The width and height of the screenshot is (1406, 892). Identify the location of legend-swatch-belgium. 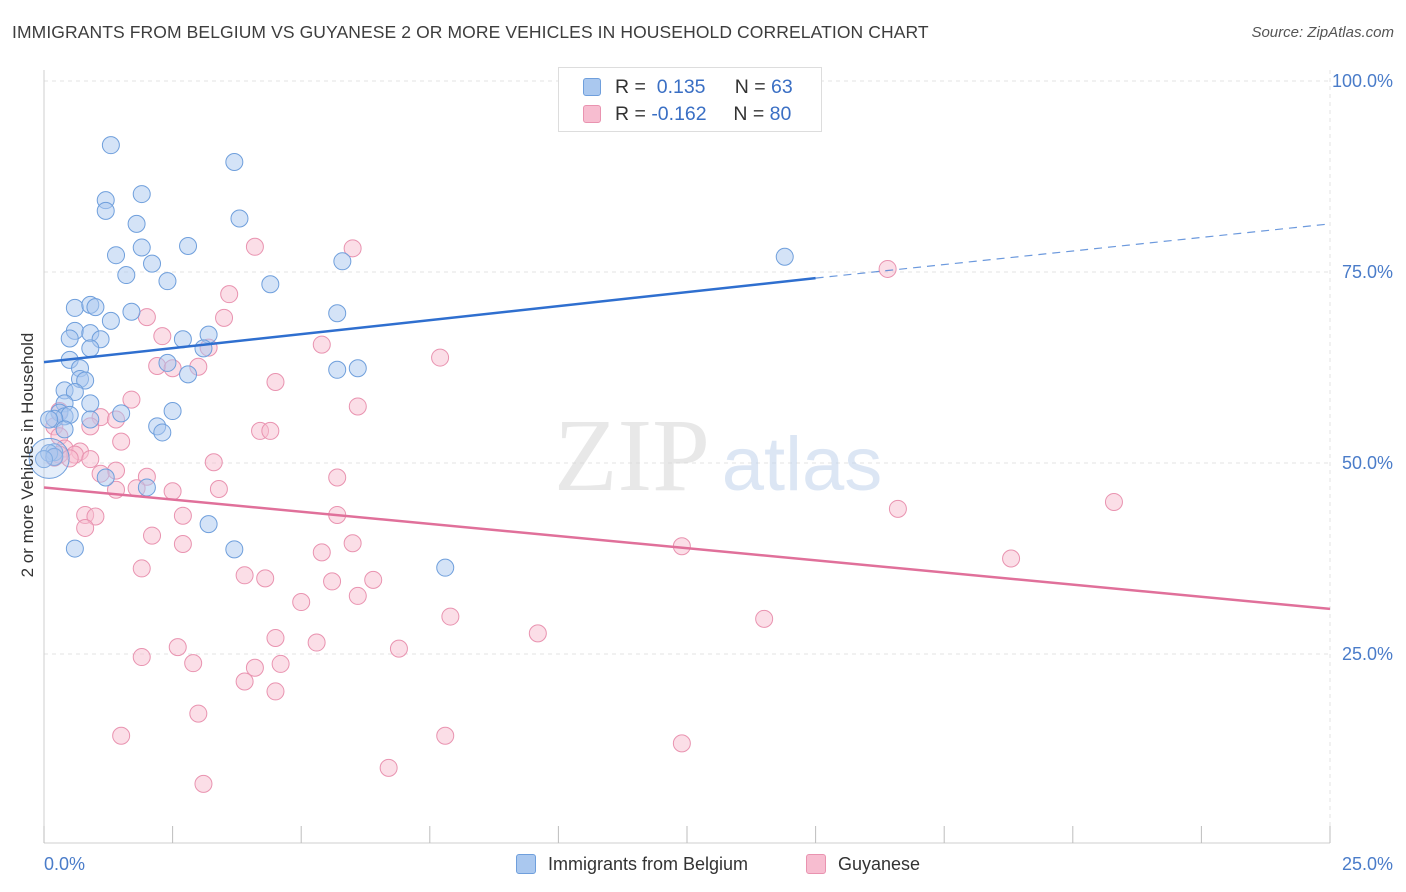
(592, 87).